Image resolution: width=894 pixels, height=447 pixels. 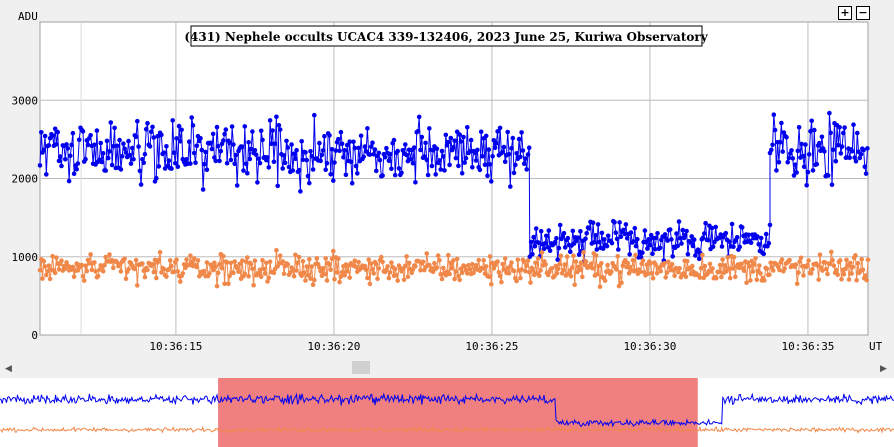 What do you see at coordinates (28, 16) in the screenshot?
I see `y-axis-label: ADU` at bounding box center [28, 16].